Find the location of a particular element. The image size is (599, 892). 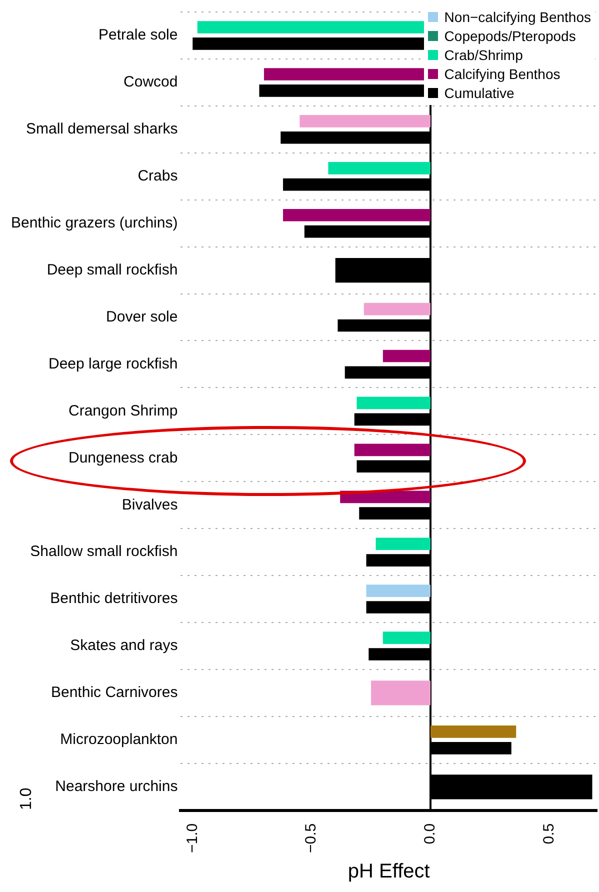

x-tick-label: −1.0 is located at coordinates (192, 838).